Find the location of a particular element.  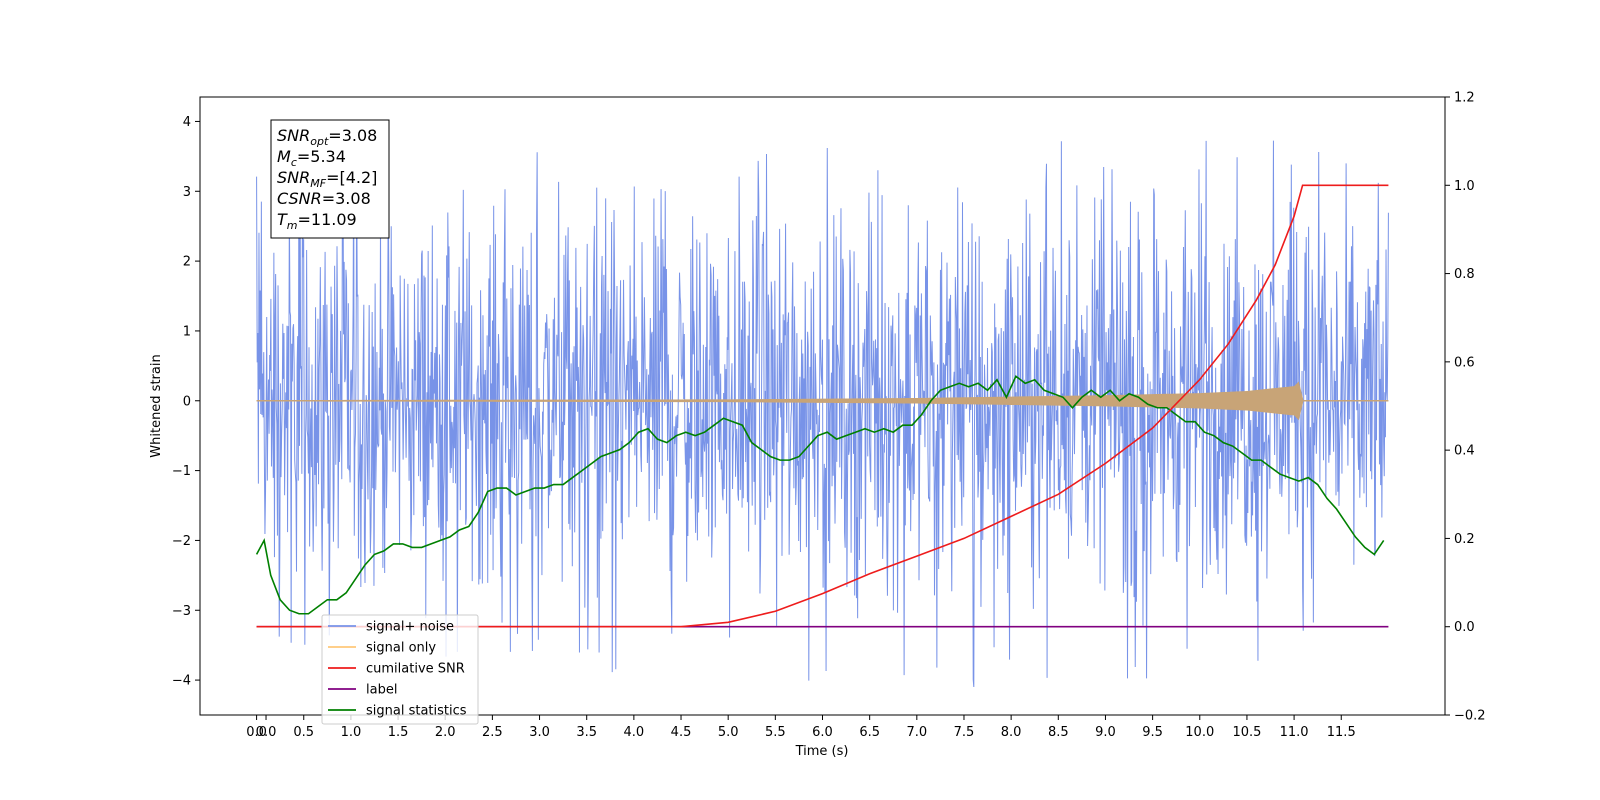

left-tick-label: −3 is located at coordinates (181, 611).